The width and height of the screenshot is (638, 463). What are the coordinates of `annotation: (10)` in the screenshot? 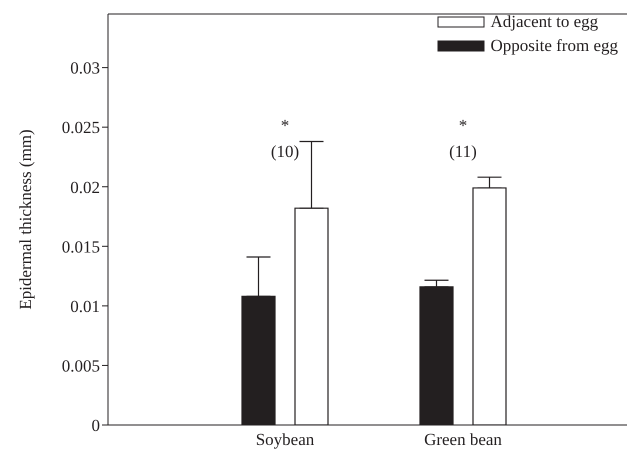 It's located at (285, 152).